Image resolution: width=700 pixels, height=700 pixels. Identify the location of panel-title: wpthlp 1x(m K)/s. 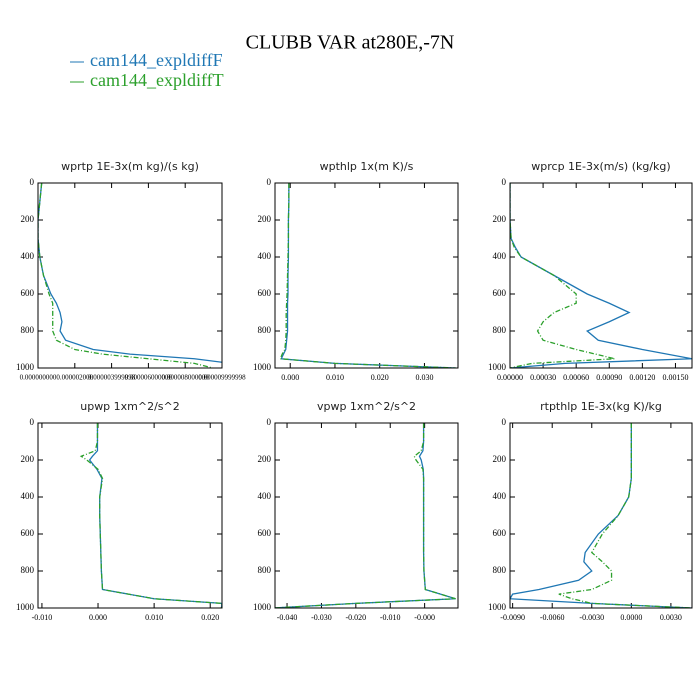
(367, 166).